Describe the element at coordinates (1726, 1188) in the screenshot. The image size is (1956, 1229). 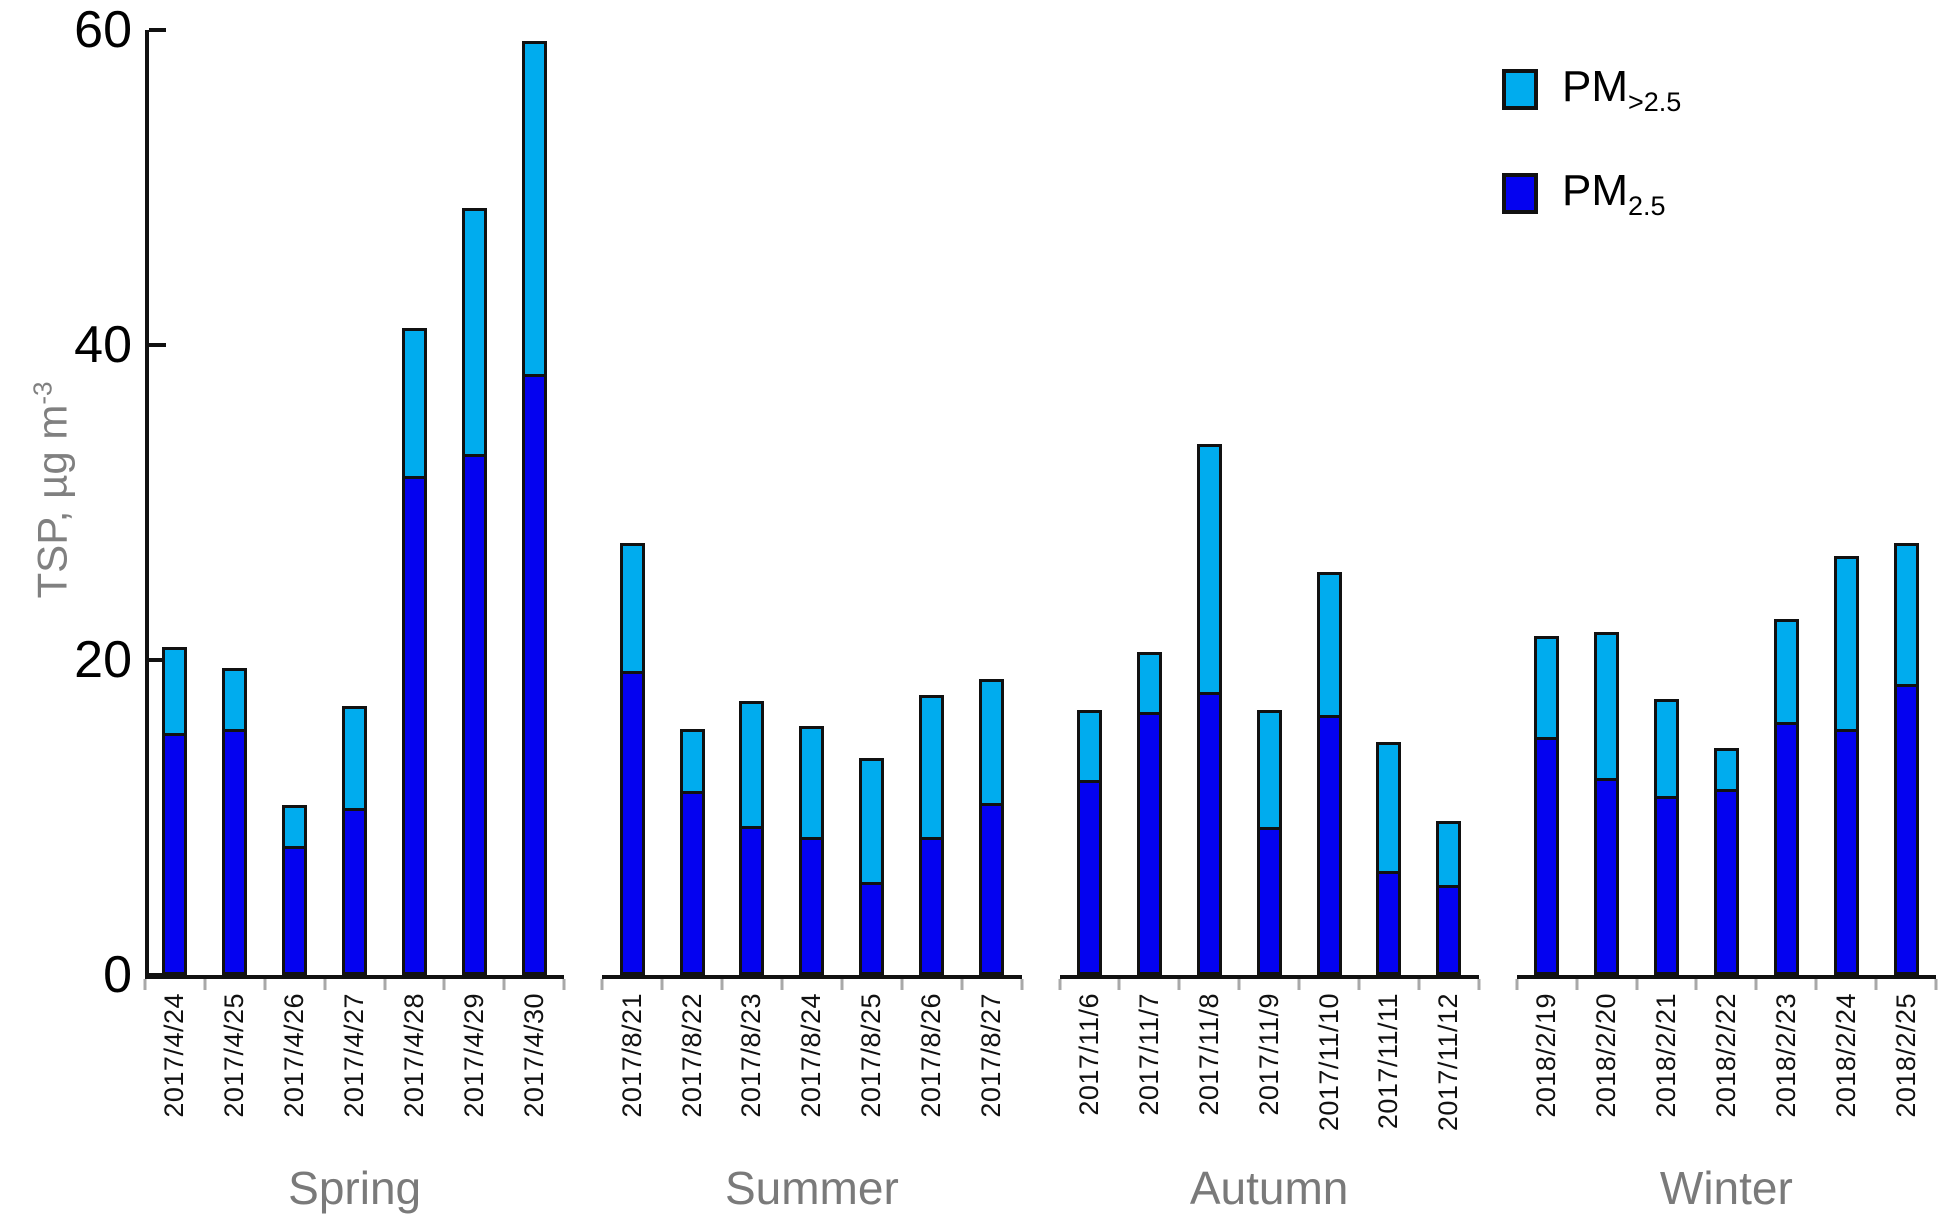
I see `season-label-winter: Winter` at that location.